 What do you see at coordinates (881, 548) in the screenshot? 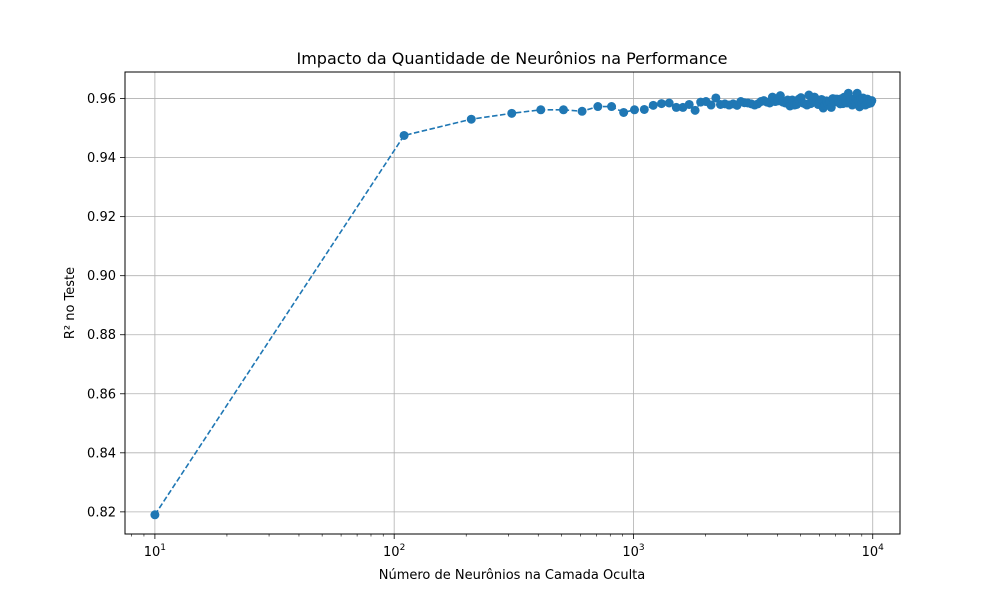
I see `x-tick-label-exponent: 4` at bounding box center [881, 548].